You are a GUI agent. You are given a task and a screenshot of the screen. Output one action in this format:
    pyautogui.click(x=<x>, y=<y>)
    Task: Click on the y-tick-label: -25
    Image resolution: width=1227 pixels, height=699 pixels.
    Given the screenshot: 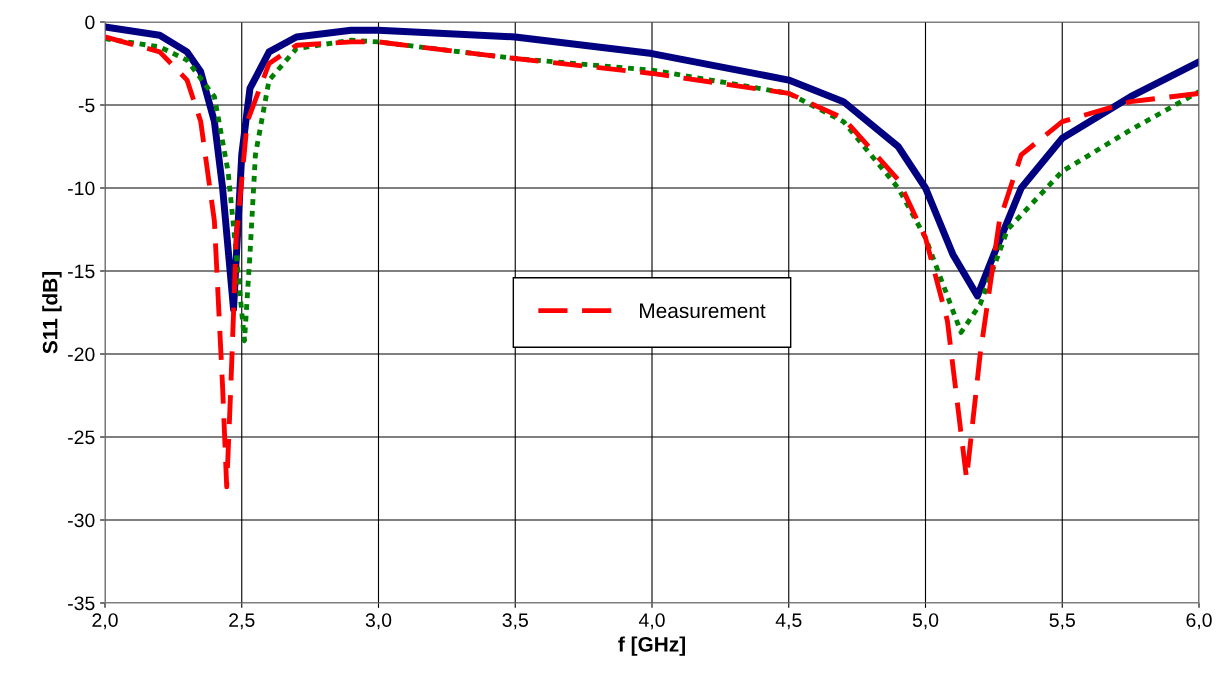 What is the action you would take?
    pyautogui.click(x=81, y=437)
    